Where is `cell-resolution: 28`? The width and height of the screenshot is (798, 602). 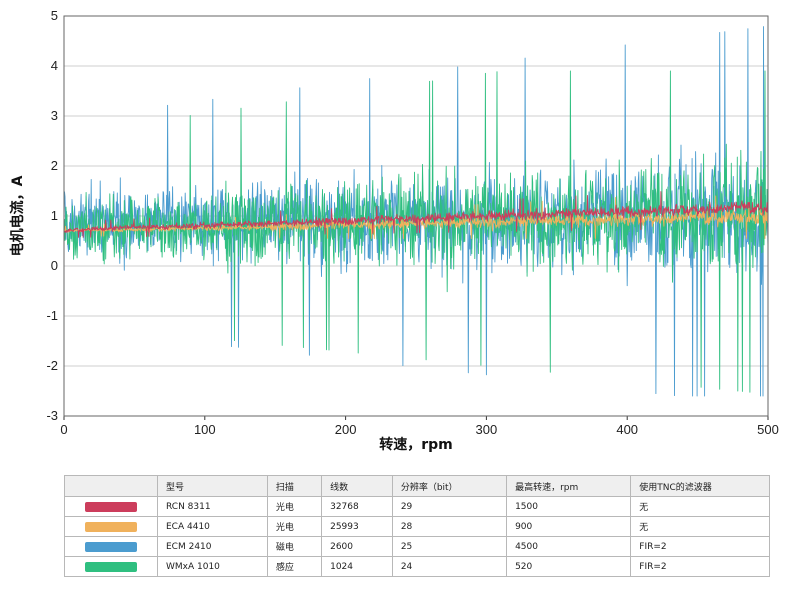 cell-resolution: 28 is located at coordinates (449, 526).